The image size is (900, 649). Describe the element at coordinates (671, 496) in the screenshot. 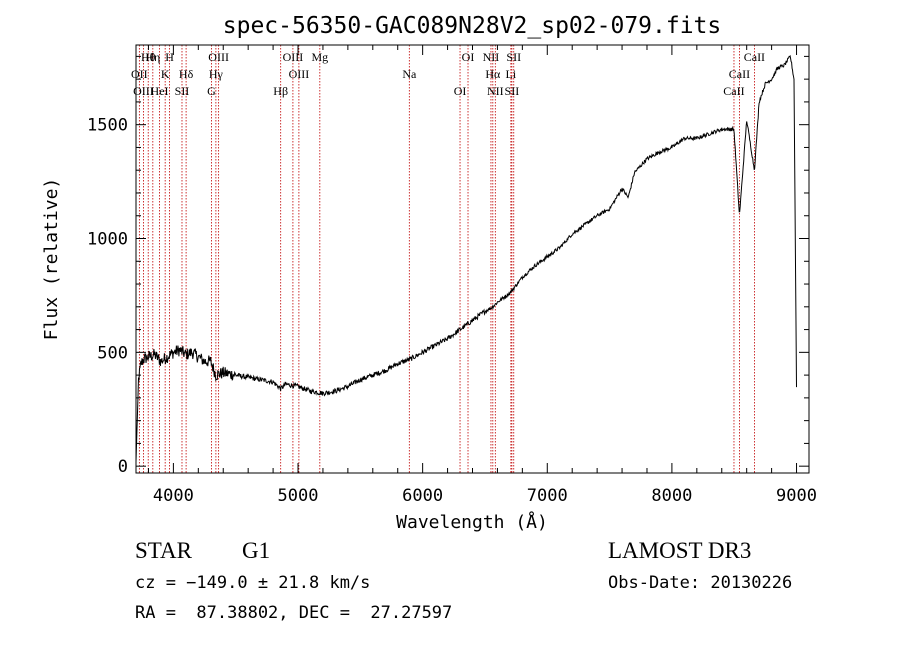

I see `x-tick-label: 8000` at that location.